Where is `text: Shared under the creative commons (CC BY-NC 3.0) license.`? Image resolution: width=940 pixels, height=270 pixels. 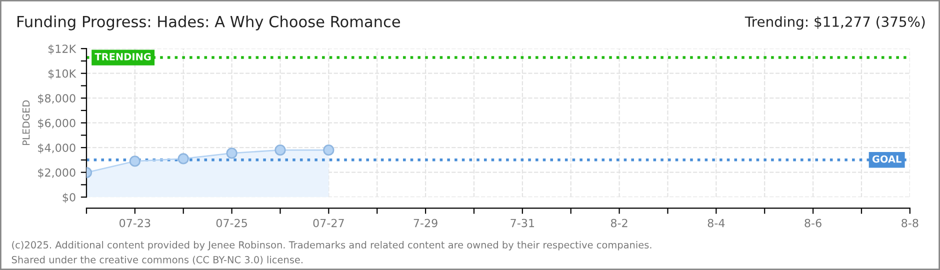 text: Shared under the creative commons (CC BY-NC 3.0) license. is located at coordinates (157, 260).